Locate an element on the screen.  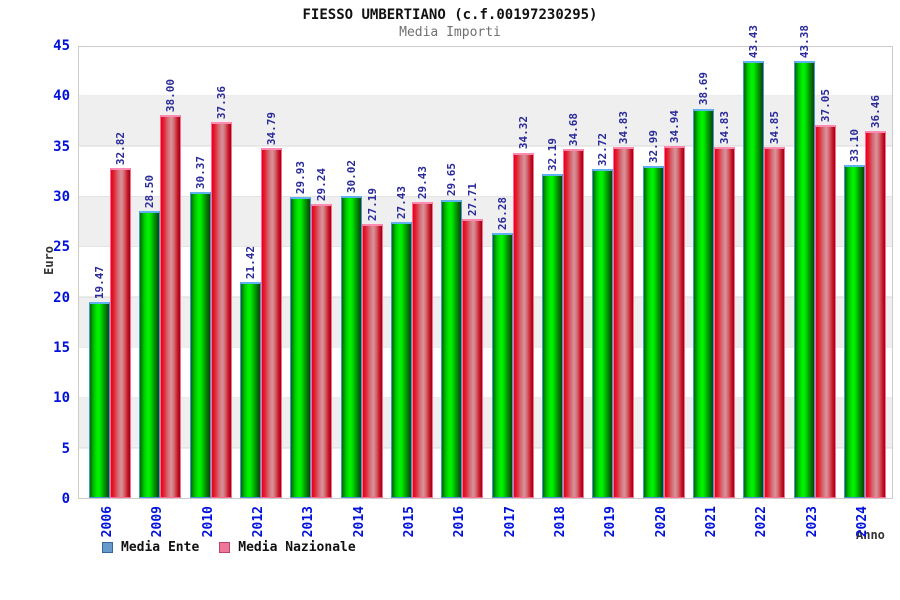
legend-item-media-ente: Media Ente is located at coordinates (150, 547).